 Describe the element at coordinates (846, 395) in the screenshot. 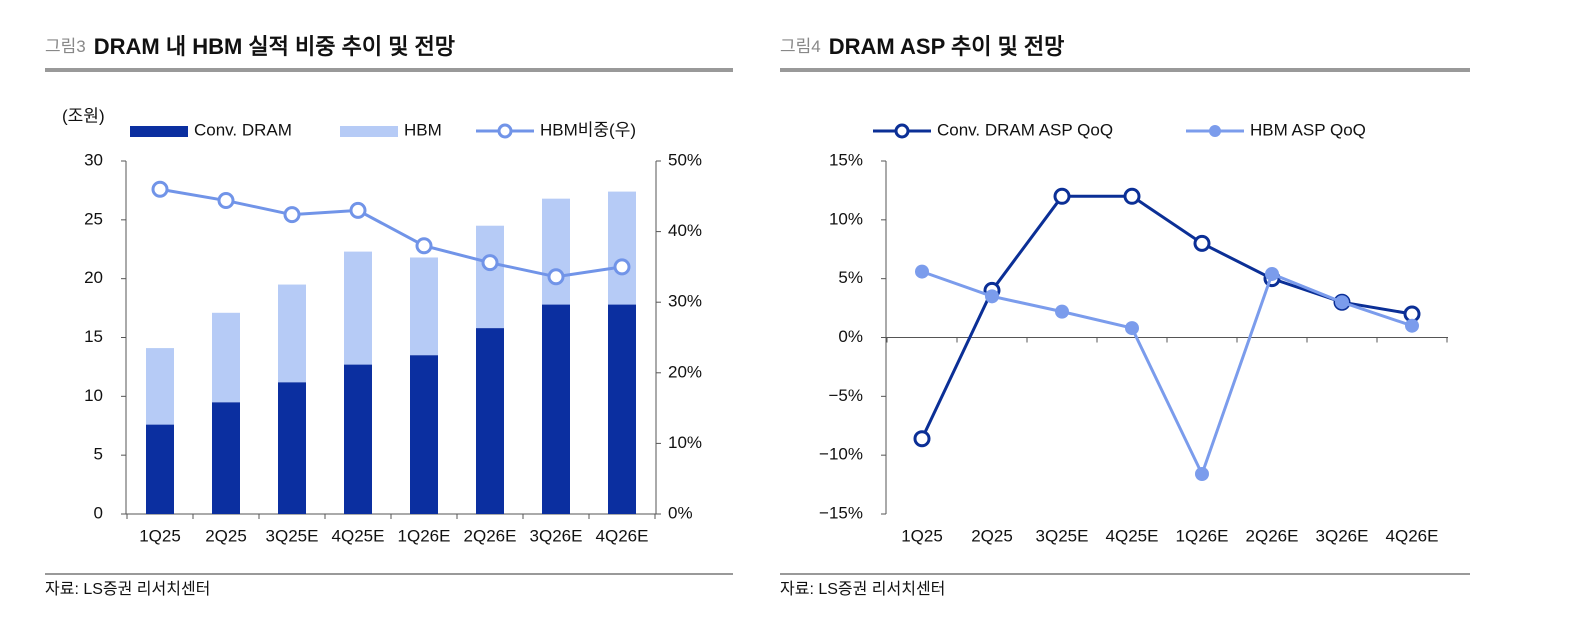

I see `y-tick-label: −5%` at that location.